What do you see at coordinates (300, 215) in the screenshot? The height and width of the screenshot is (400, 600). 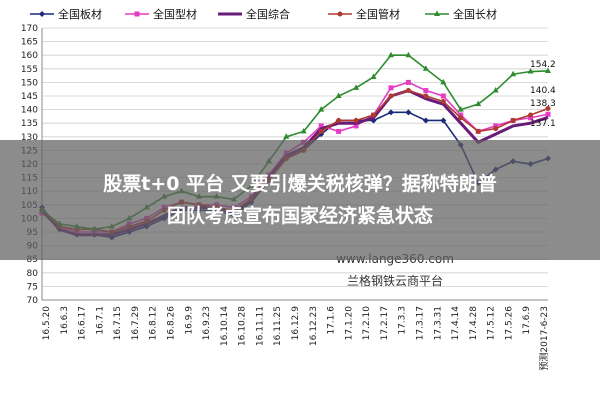 I see `banner-line-2: 团队考虑宣布国家经济紧急状态` at bounding box center [300, 215].